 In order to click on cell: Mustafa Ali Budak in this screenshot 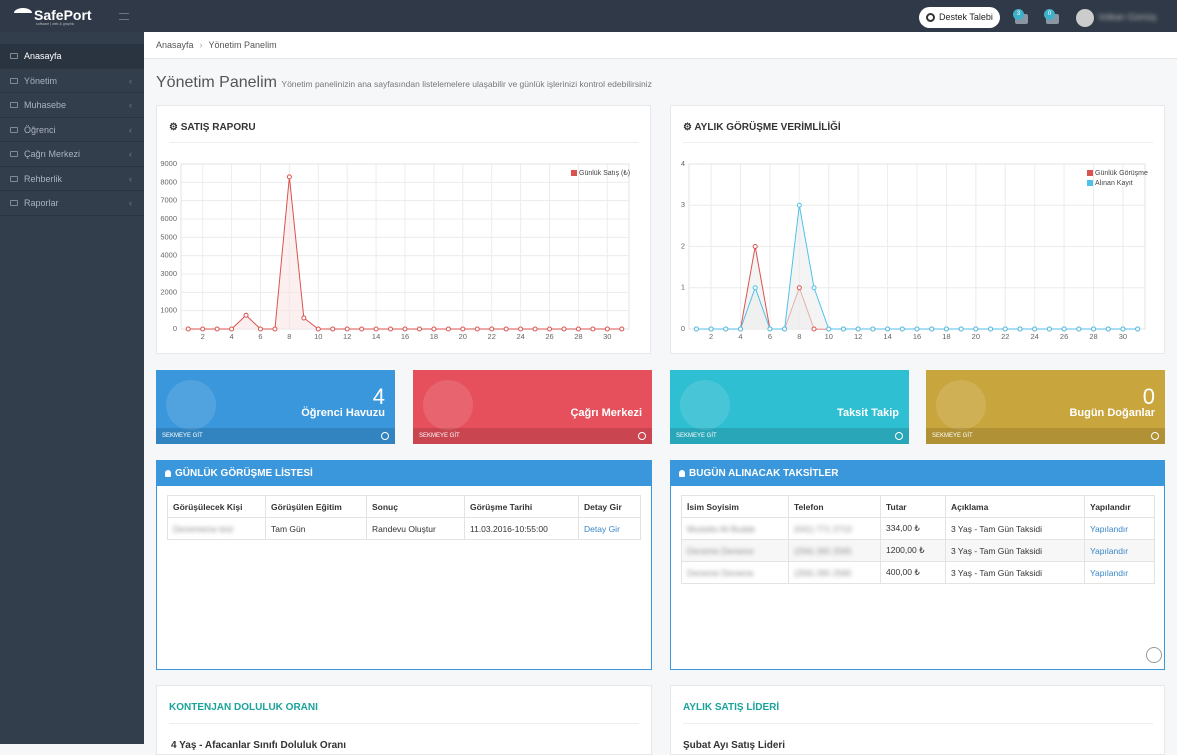, I will do `click(735, 528)`.